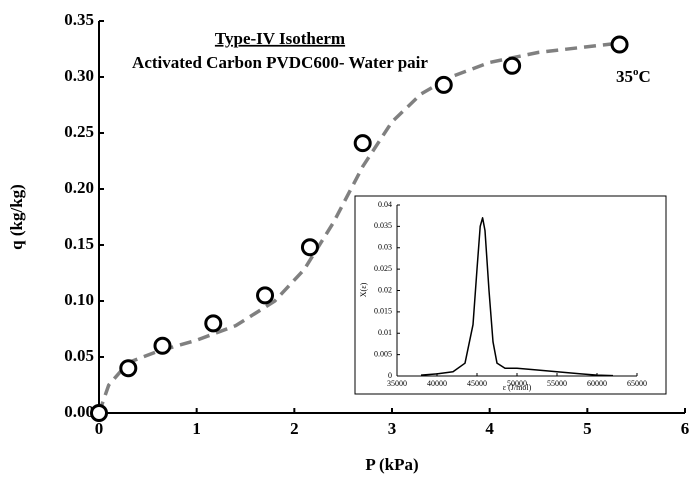  I want to click on annotation-part: C, so click(645, 76).